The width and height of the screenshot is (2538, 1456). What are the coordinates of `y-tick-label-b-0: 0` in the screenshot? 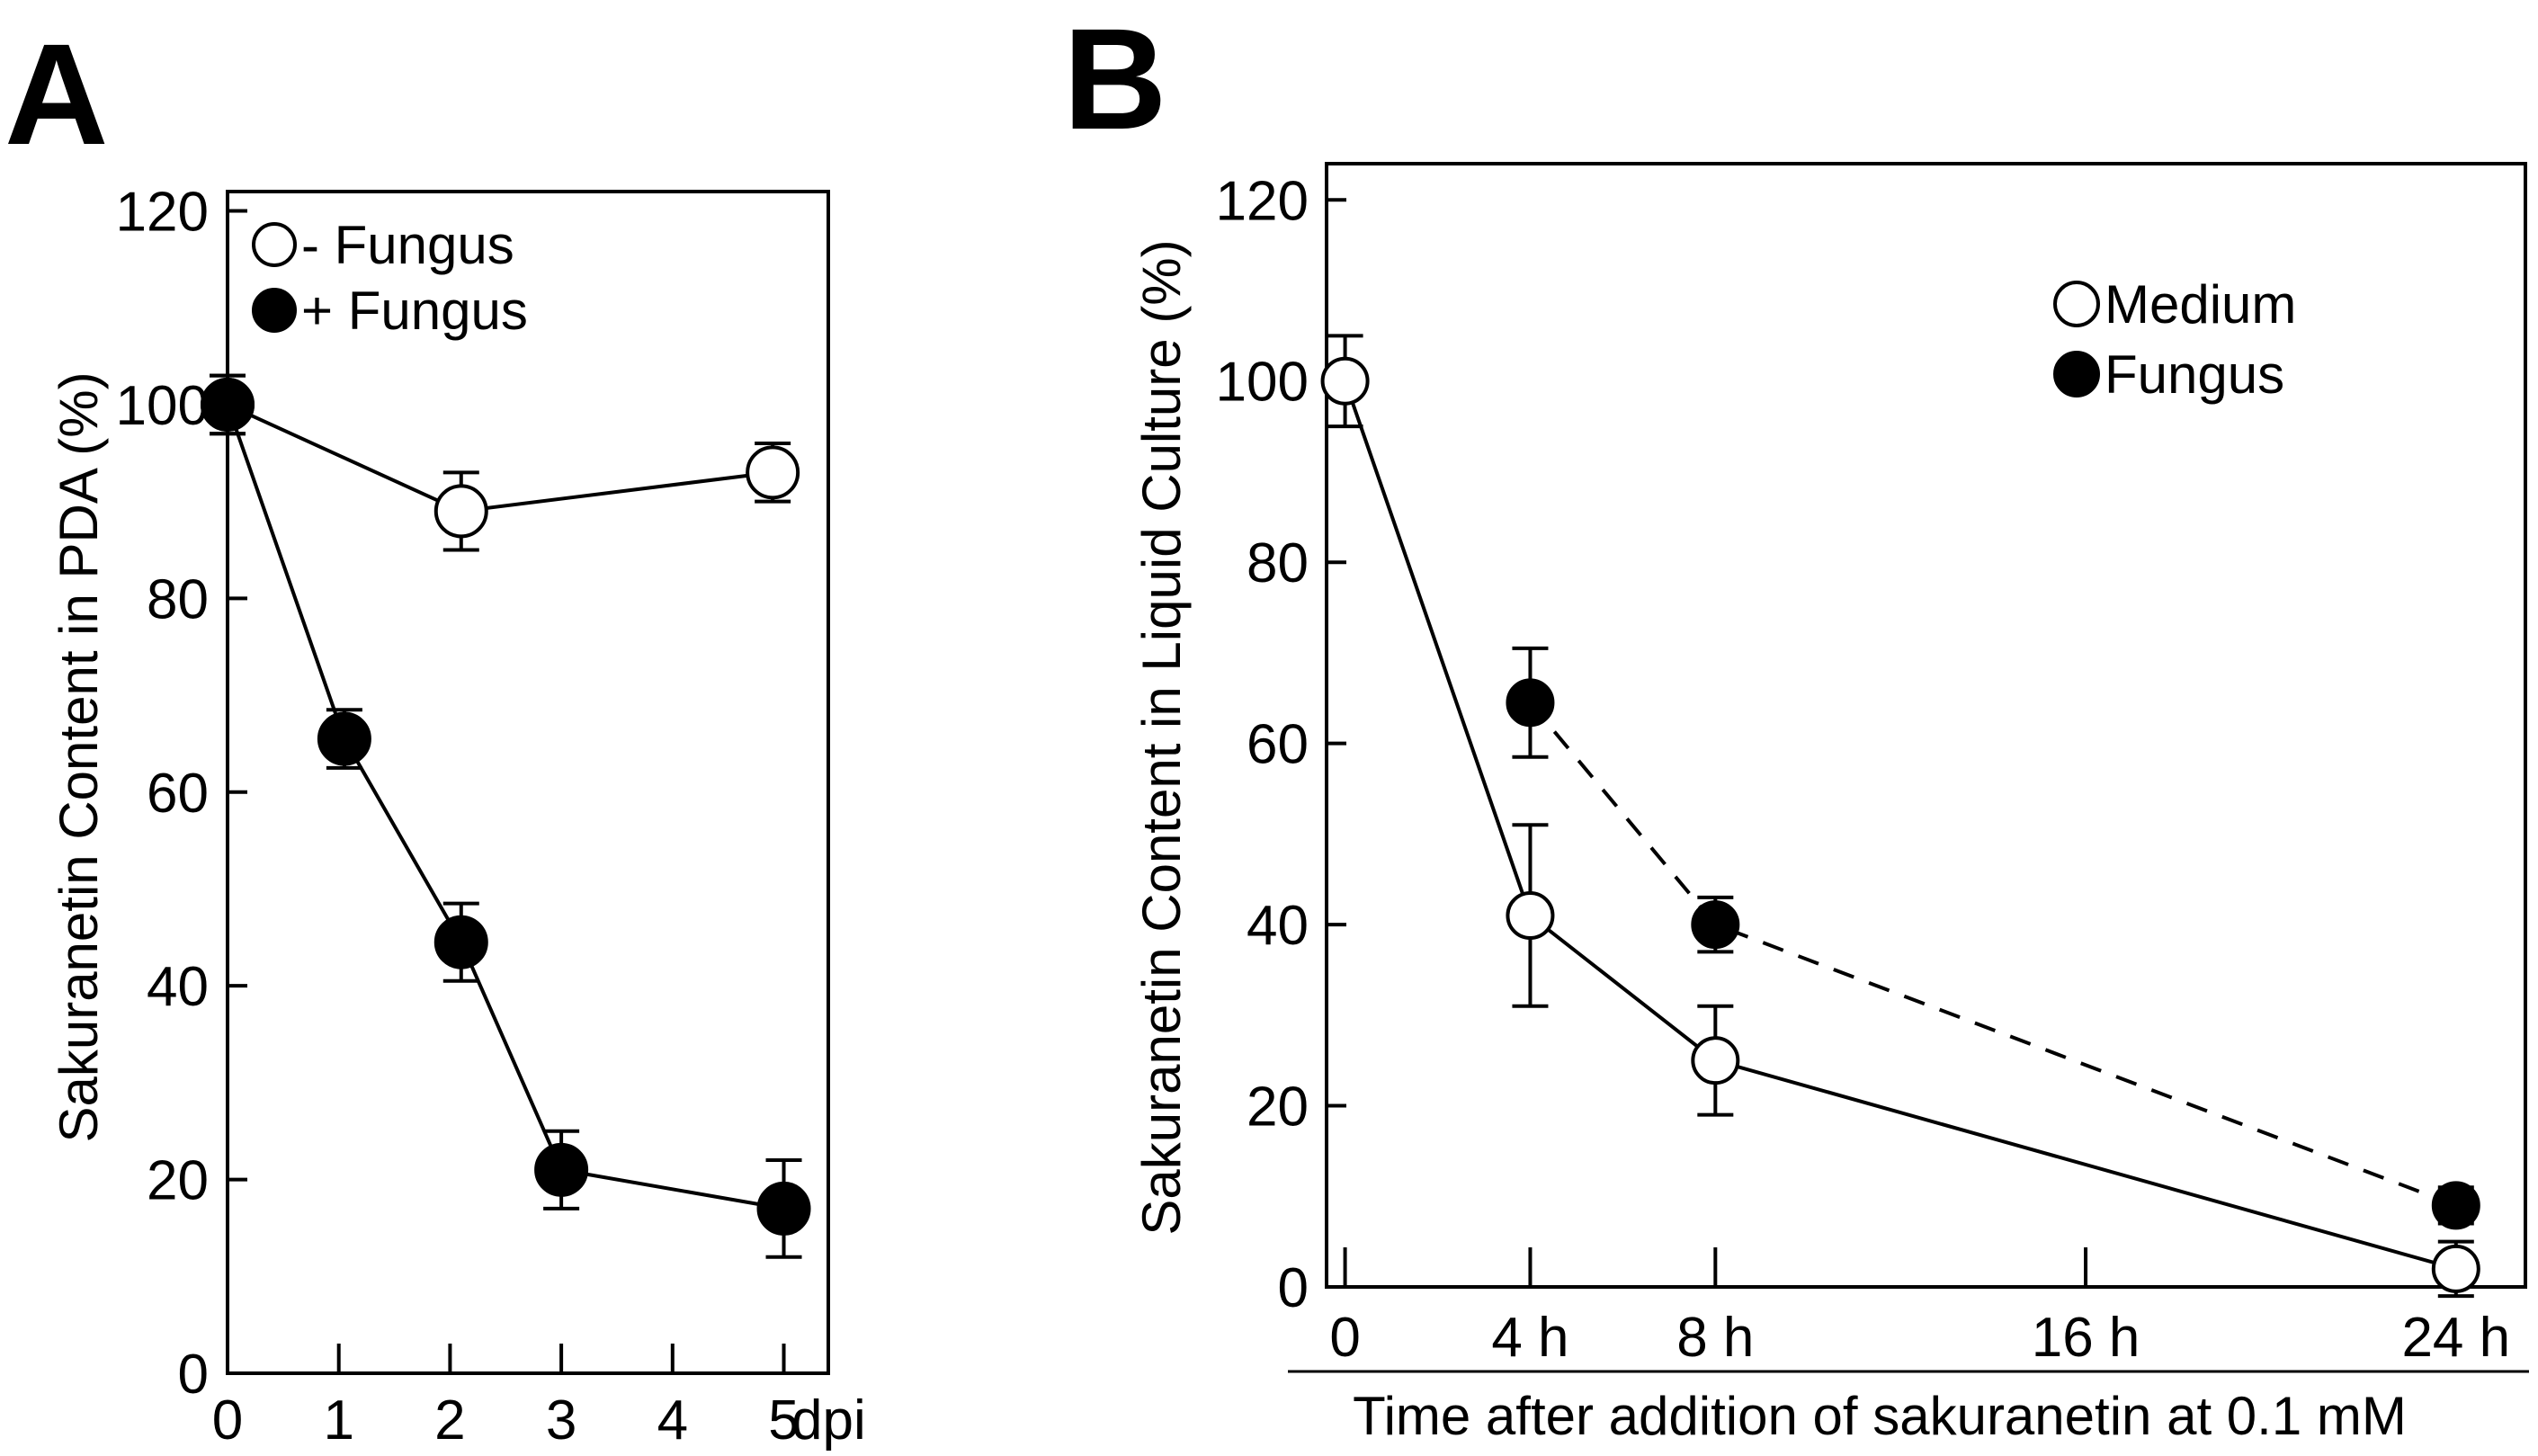 It's located at (1293, 1288).